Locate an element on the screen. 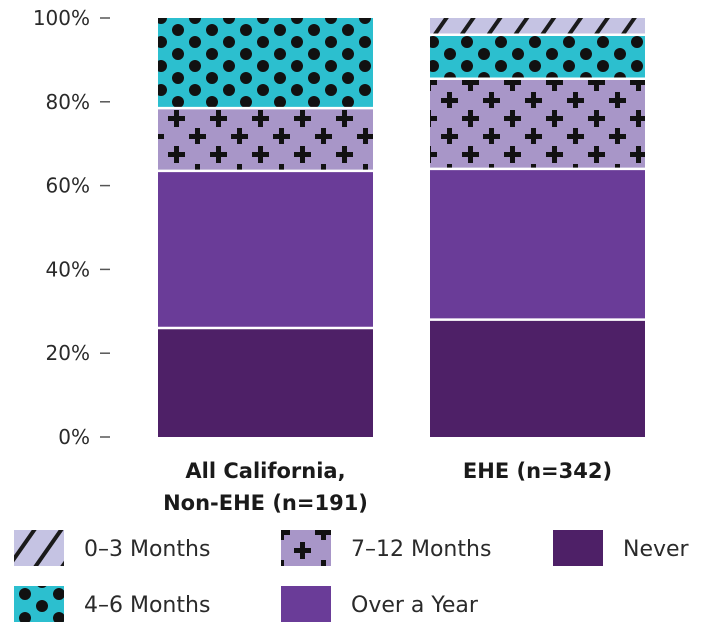 The height and width of the screenshot is (643, 717). y-tick-label: 60% is located at coordinates (68, 186).